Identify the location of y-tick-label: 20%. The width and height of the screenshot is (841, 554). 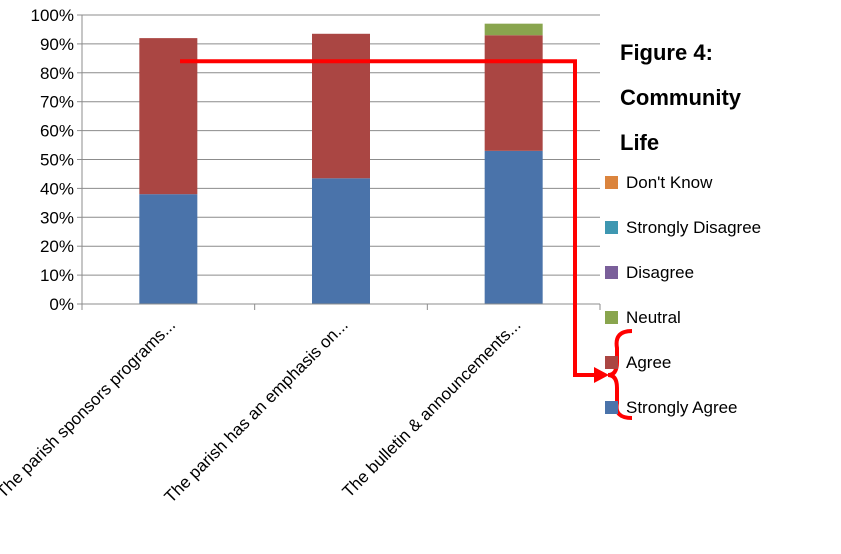
(57, 246).